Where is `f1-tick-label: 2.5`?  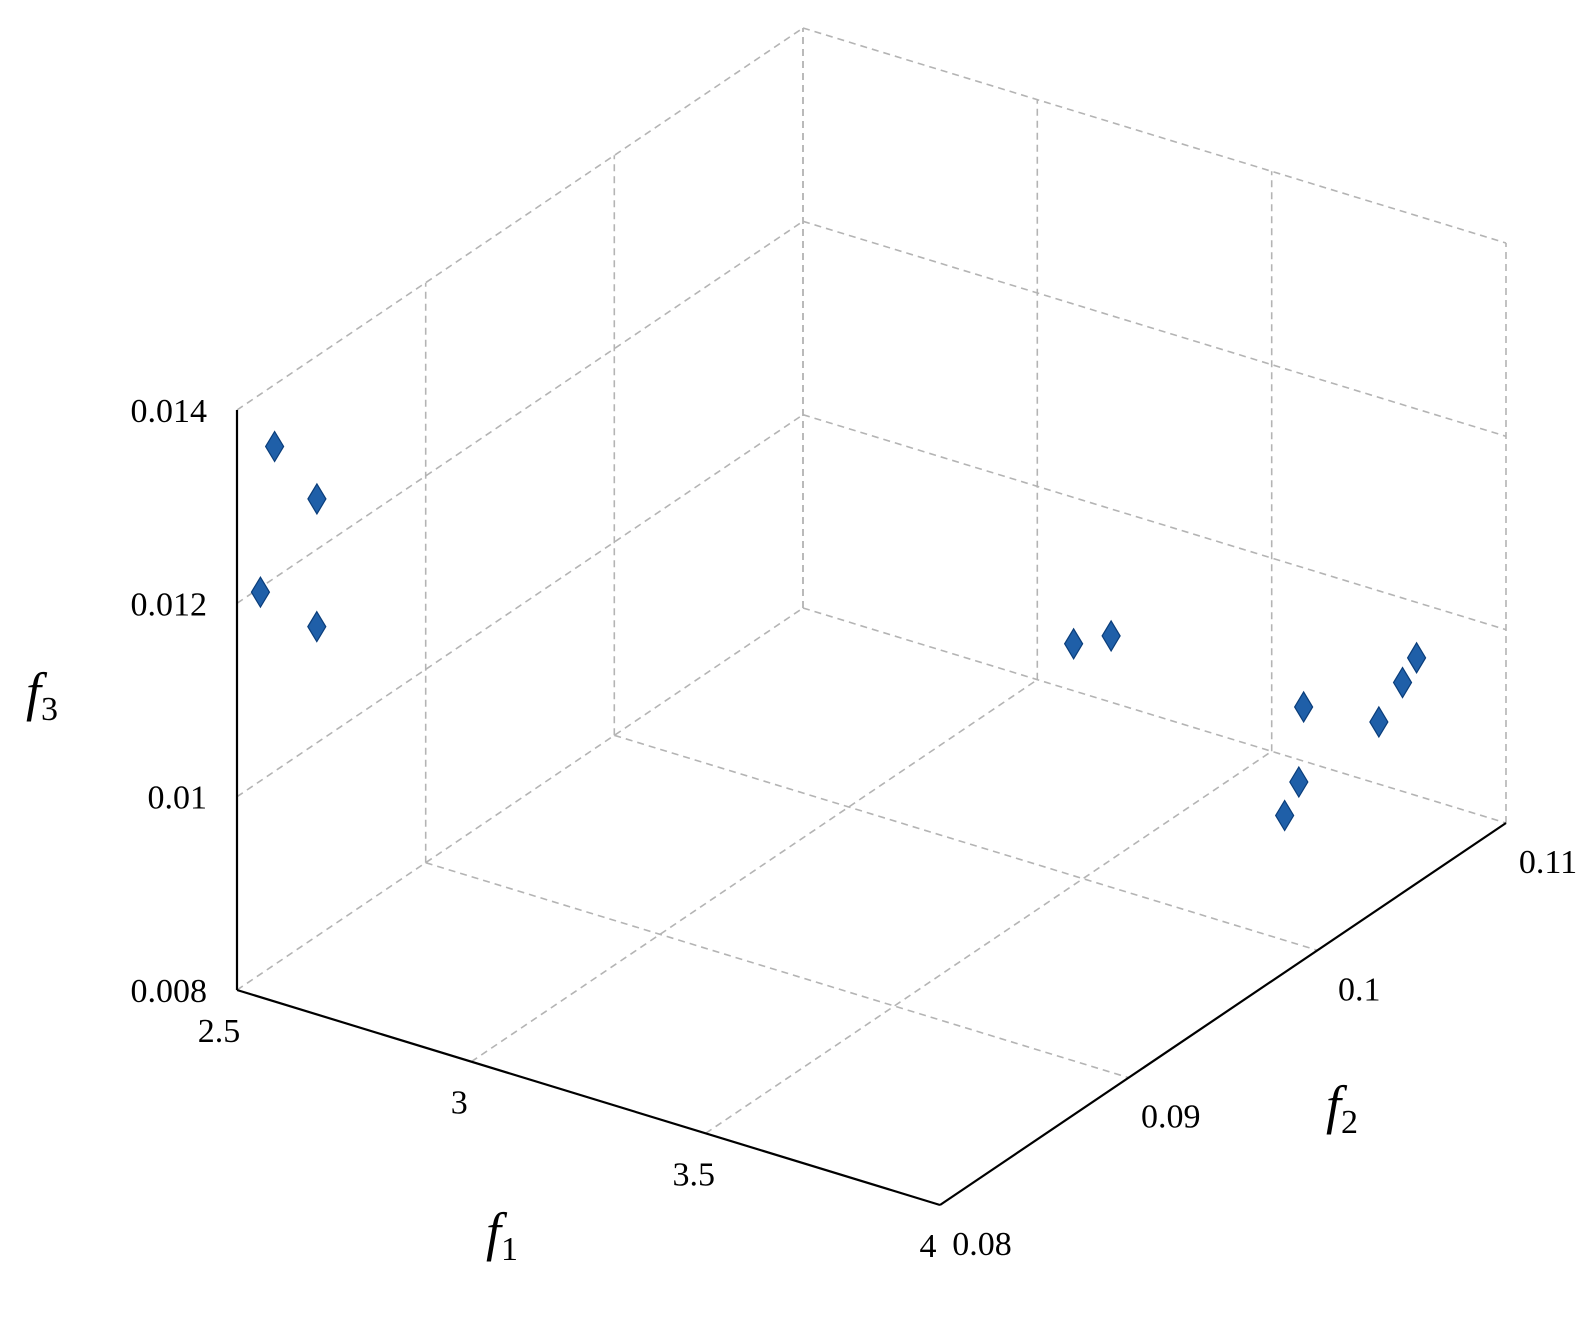
f1-tick-label: 2.5 is located at coordinates (219, 1031).